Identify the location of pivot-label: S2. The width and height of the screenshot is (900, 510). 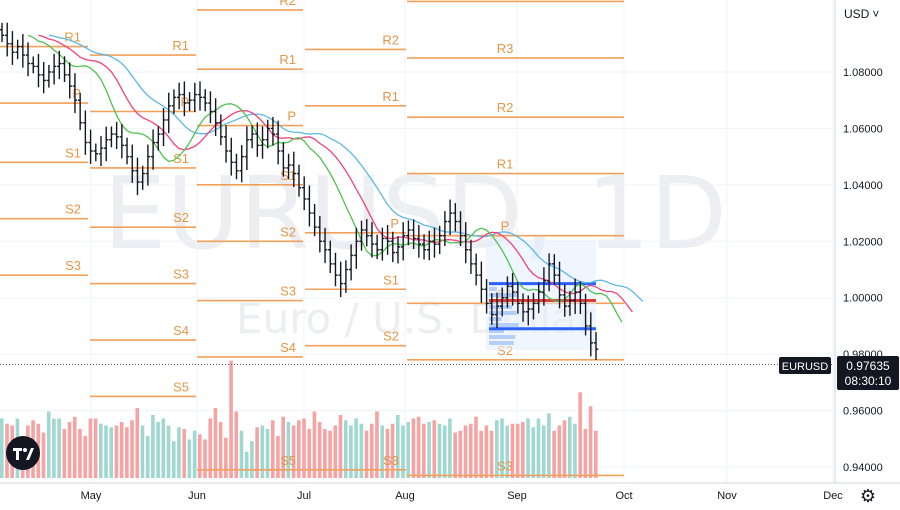
(391, 336).